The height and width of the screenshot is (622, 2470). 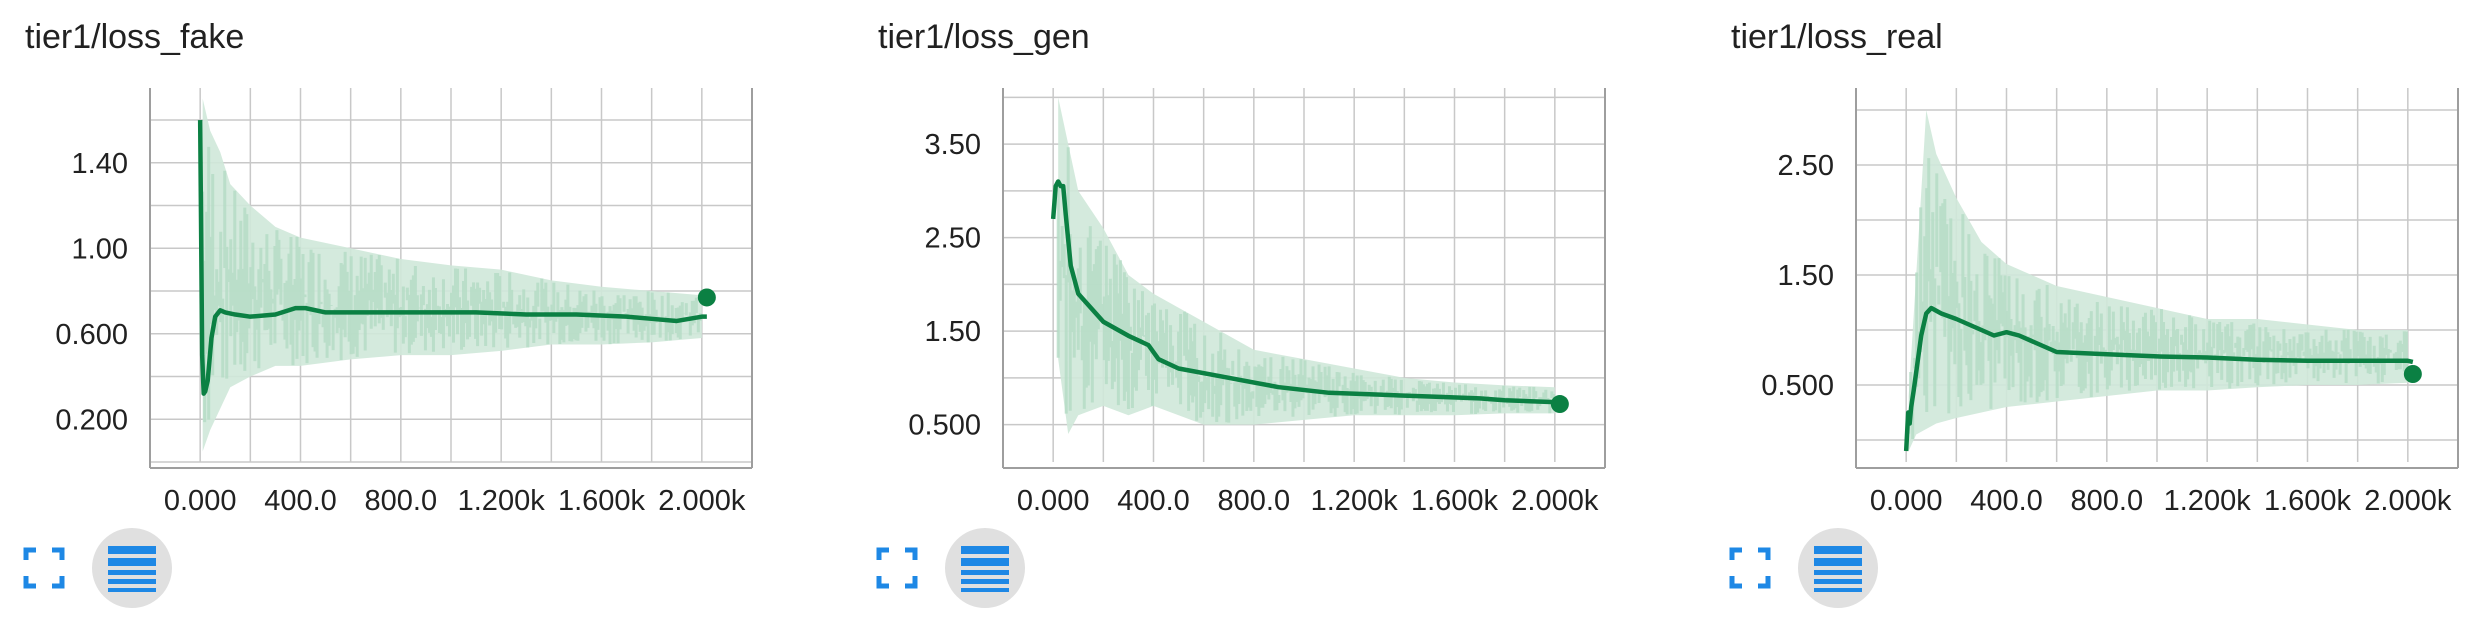 I want to click on y-tick-label: 1.40, so click(x=100, y=164).